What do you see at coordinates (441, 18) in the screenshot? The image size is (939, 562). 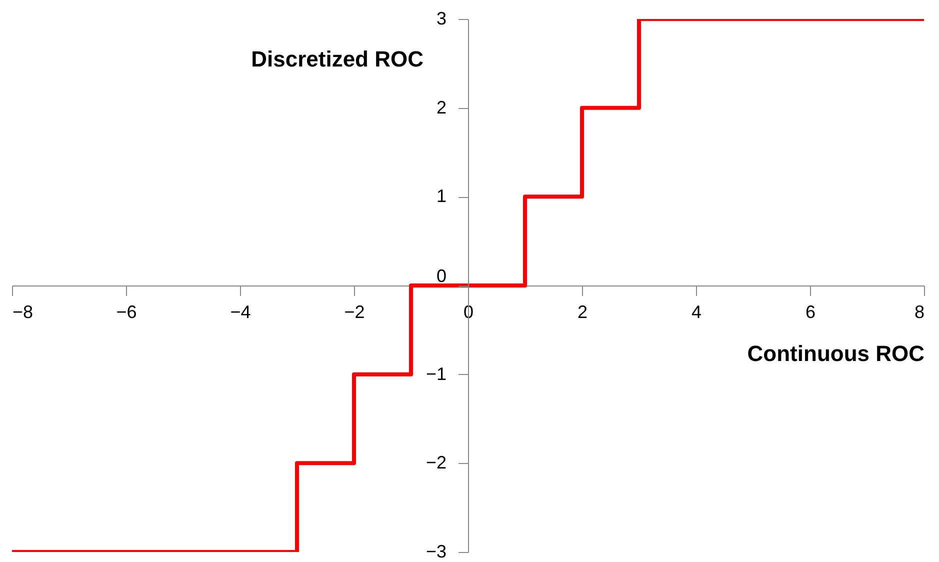 I see `y-tick-label: 3` at bounding box center [441, 18].